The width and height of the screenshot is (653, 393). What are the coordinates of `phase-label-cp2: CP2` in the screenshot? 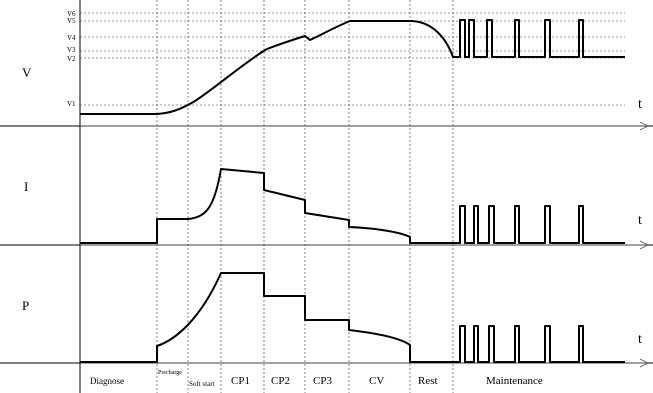 It's located at (280, 381).